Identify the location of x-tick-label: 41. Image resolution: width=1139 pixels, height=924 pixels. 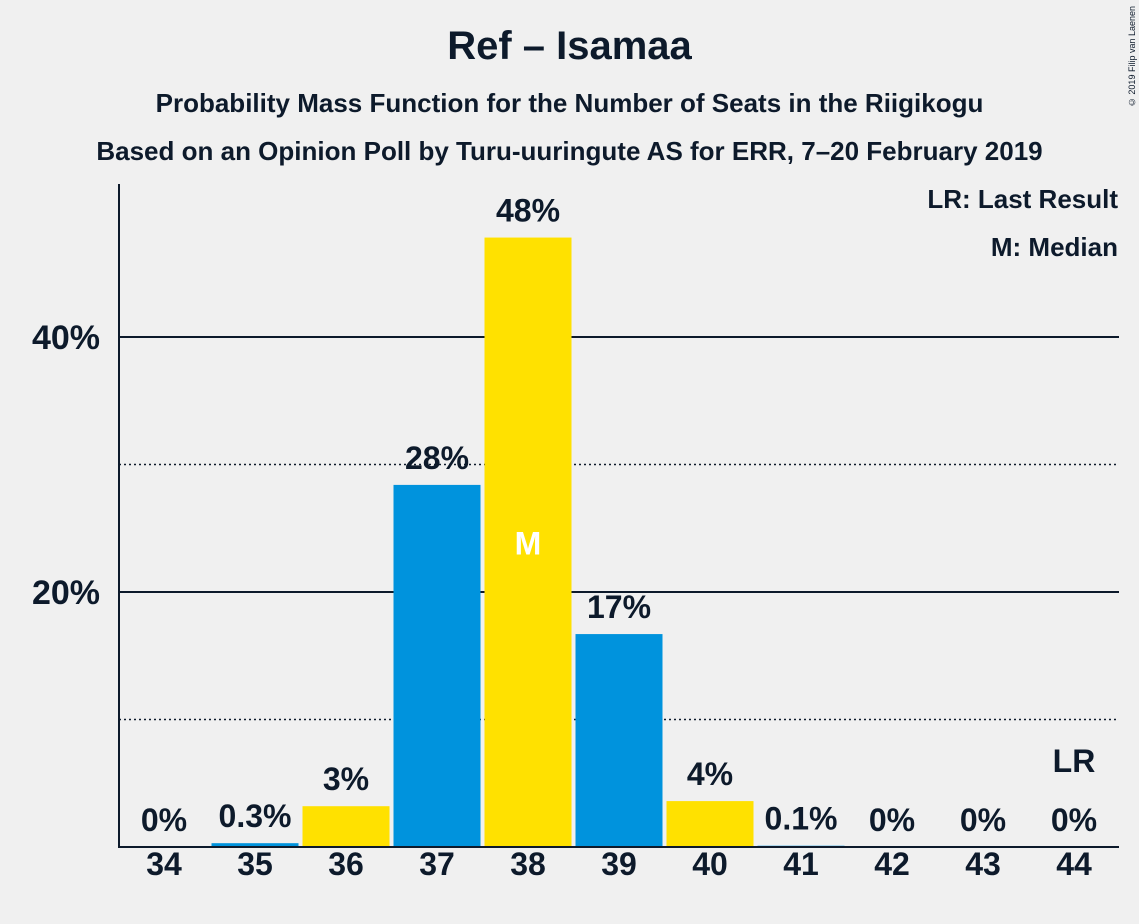
(801, 864).